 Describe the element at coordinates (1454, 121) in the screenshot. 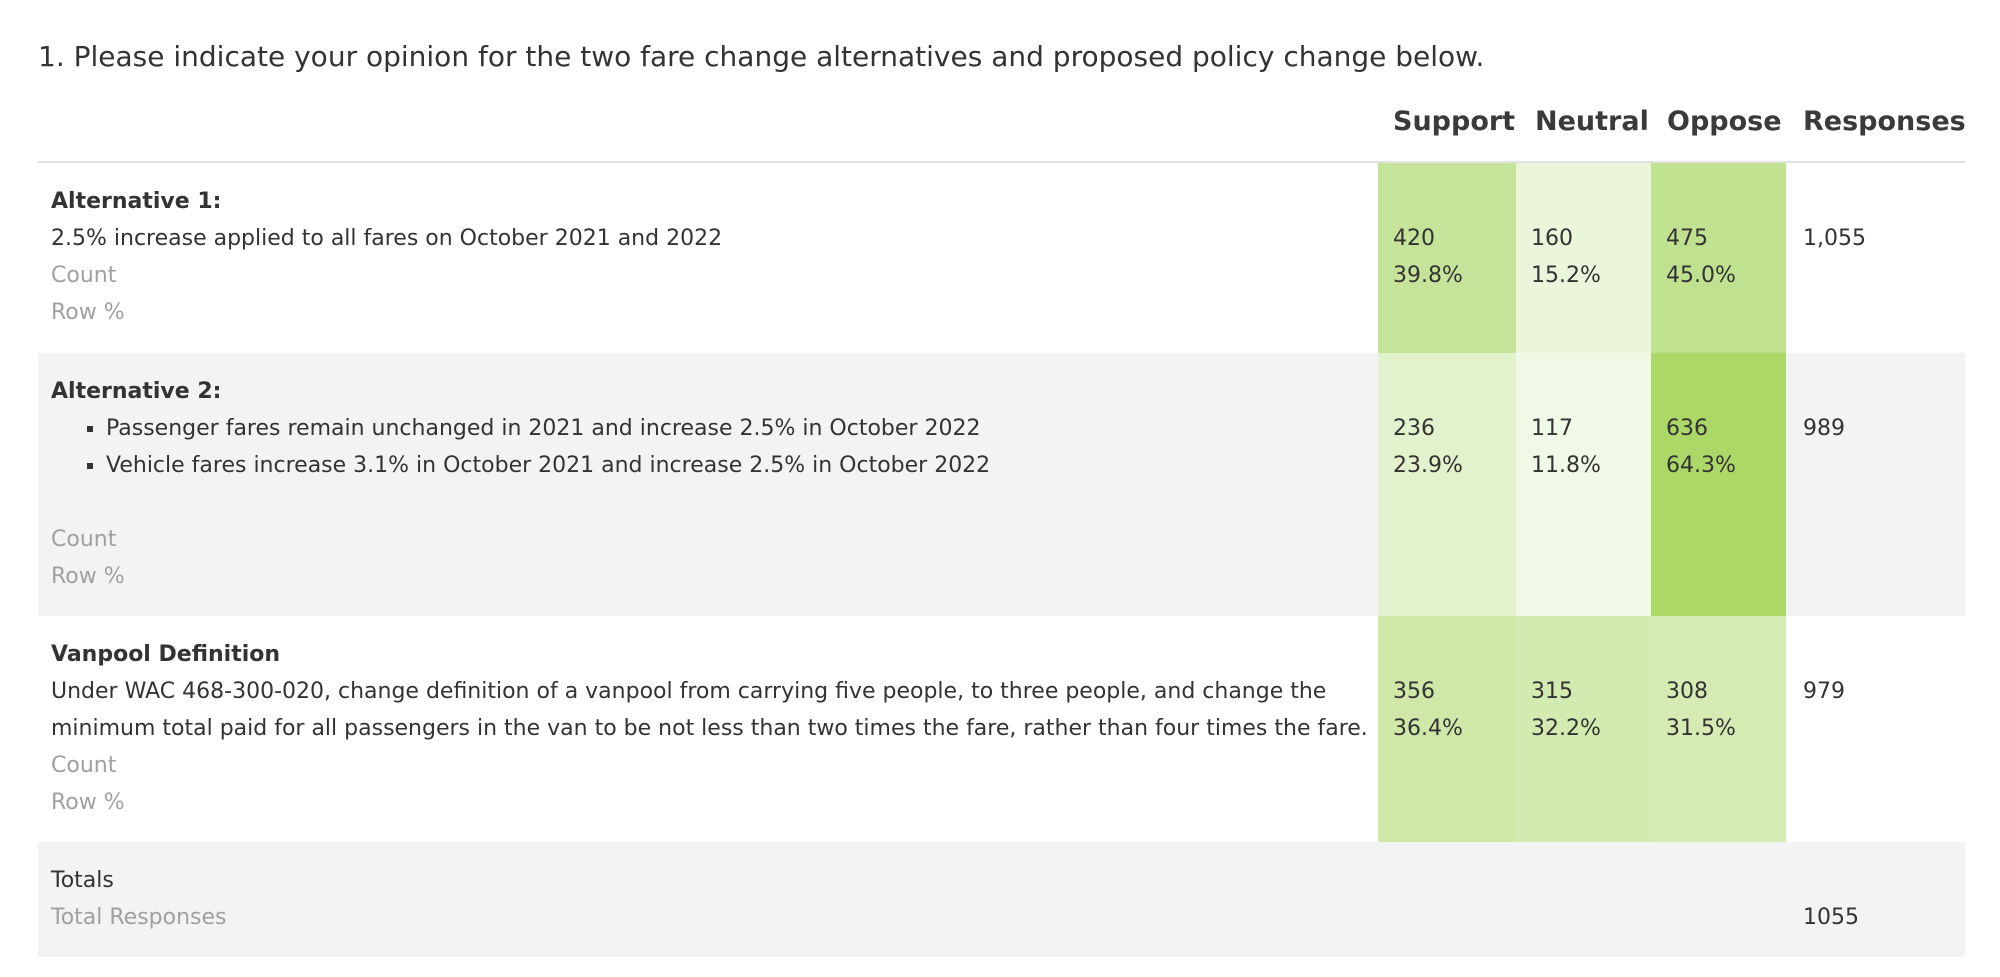

I see `column-header: Support` at that location.